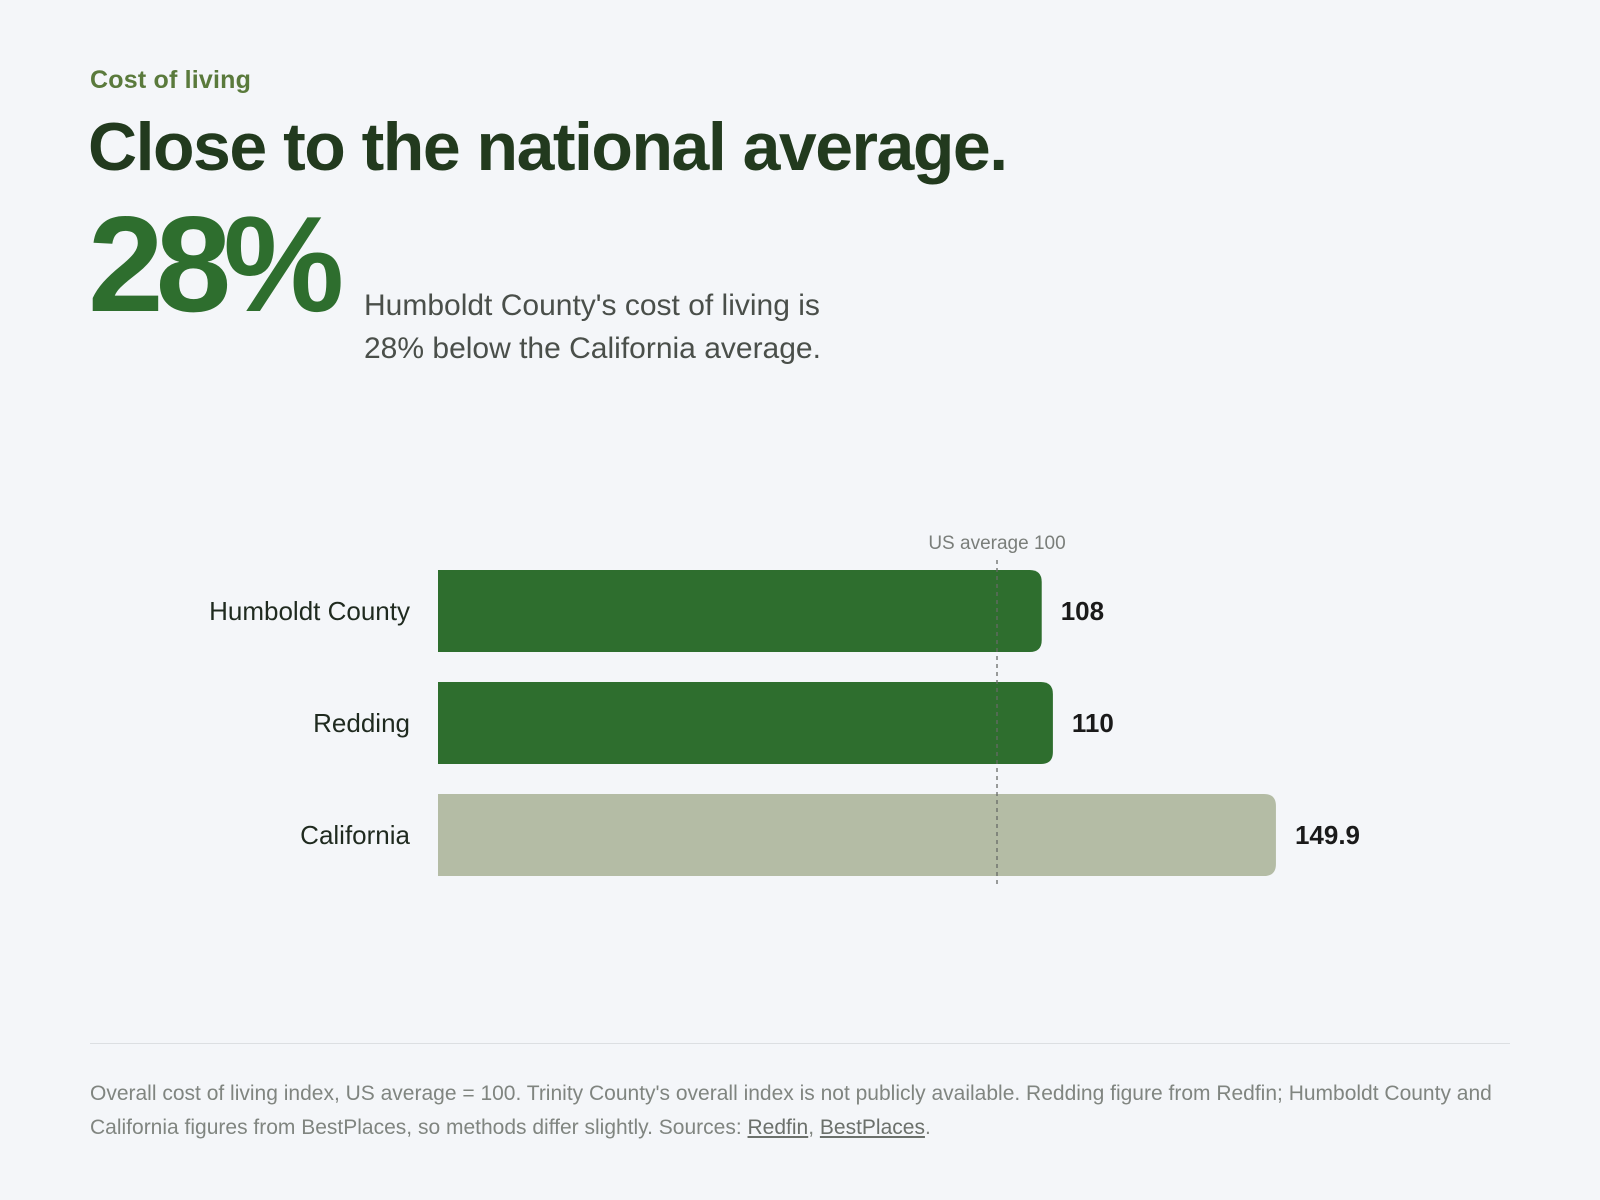 The width and height of the screenshot is (1600, 1200). Describe the element at coordinates (171, 80) in the screenshot. I see `section-eyebrow: Cost of living` at that location.